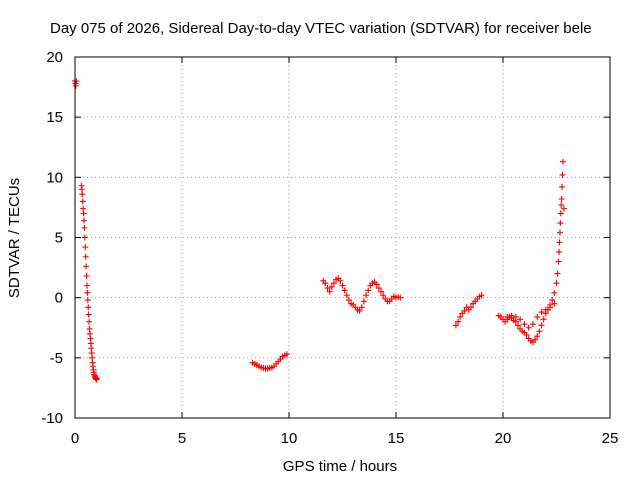 The image size is (640, 480). Describe the element at coordinates (340, 466) in the screenshot. I see `x-axis-title: GPS time / hours` at that location.